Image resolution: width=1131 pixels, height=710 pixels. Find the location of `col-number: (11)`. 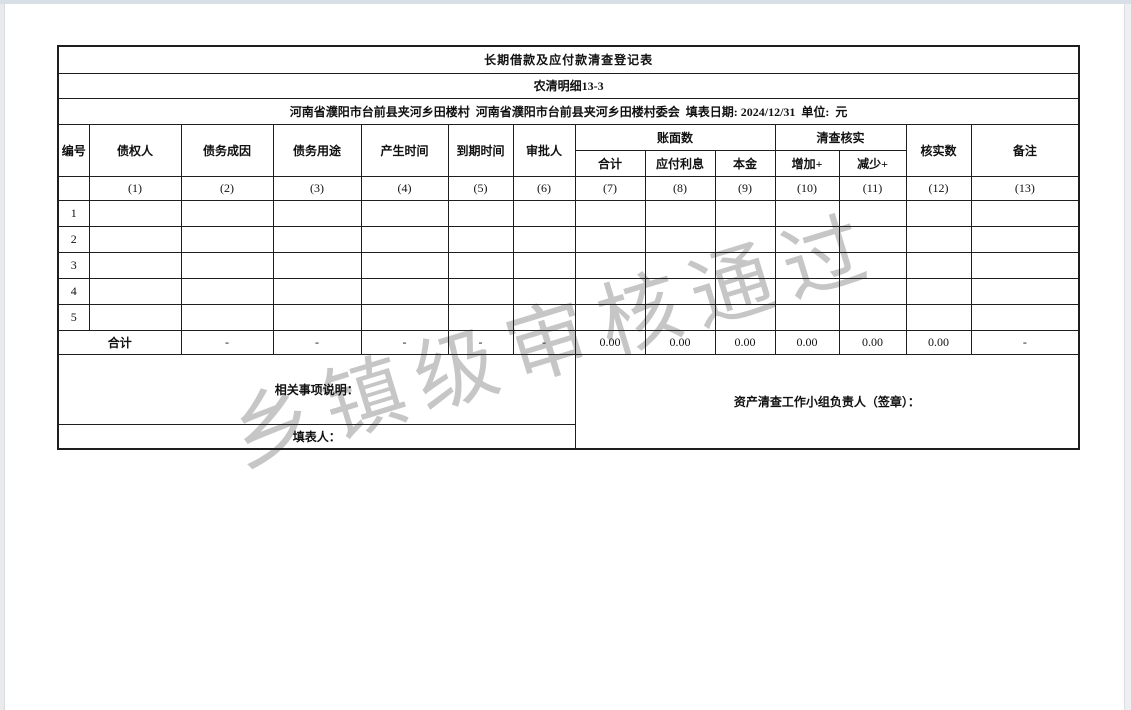

col-number: (11) is located at coordinates (872, 188).